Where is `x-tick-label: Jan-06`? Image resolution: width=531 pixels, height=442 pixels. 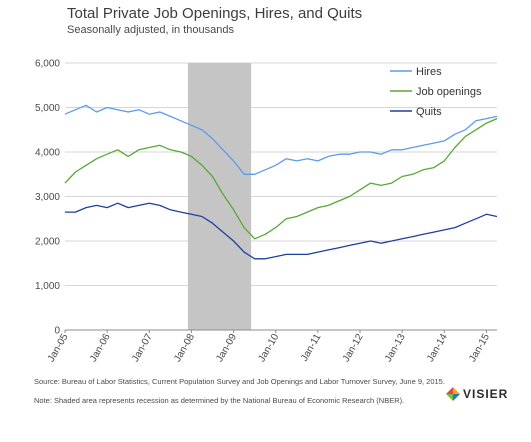 x-tick-label: Jan-06 is located at coordinates (100, 348).